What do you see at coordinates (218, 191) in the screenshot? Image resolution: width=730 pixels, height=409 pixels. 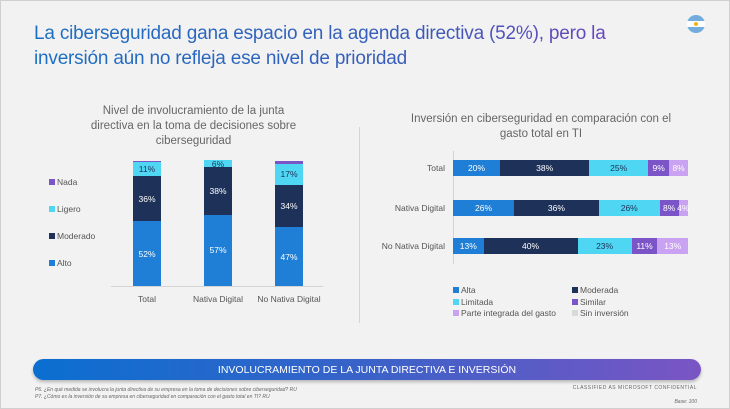 I see `bar-segment-moderado: 38%` at bounding box center [218, 191].